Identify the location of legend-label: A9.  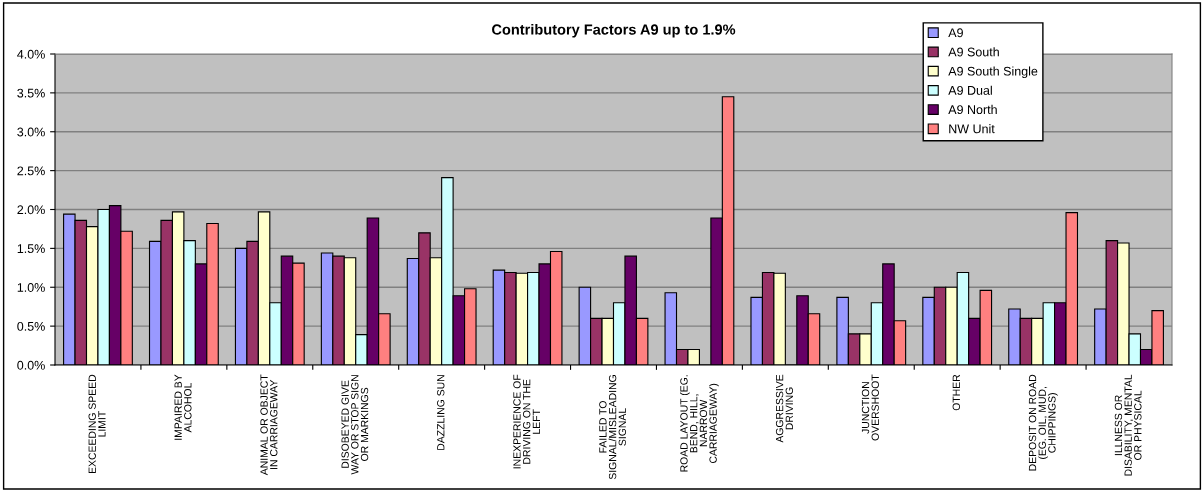
(955, 33).